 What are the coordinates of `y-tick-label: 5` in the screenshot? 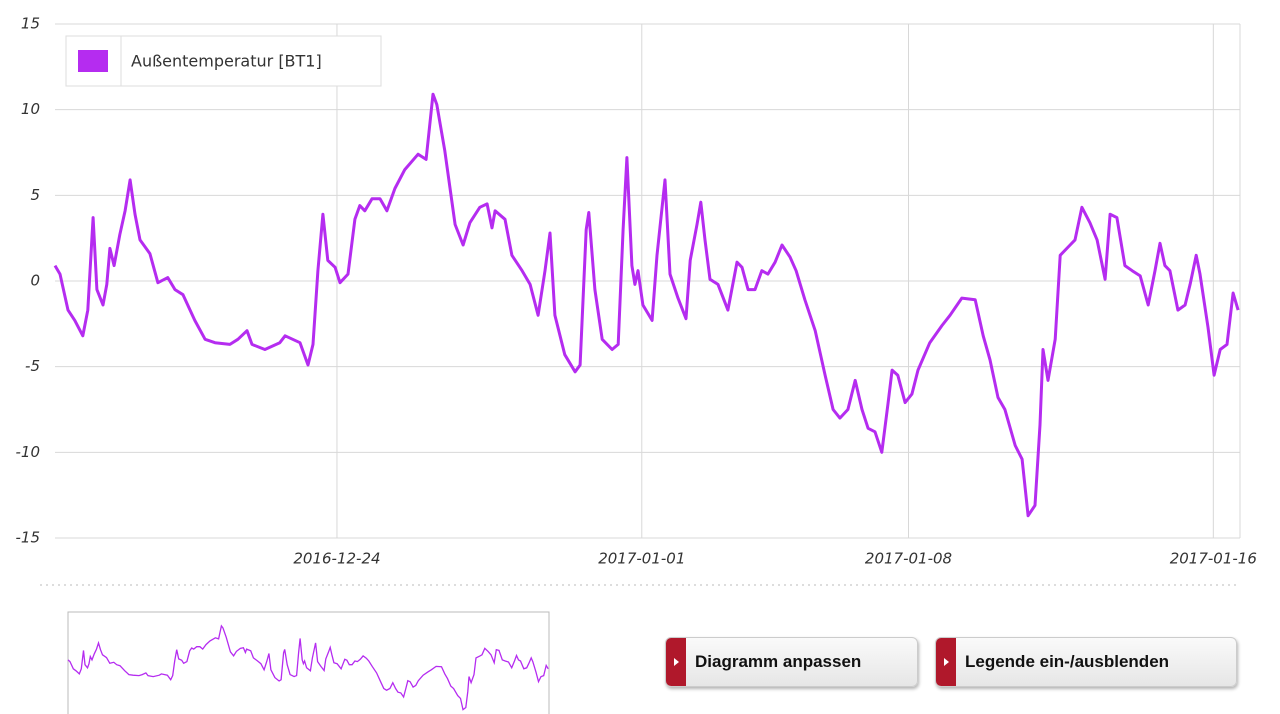 It's located at (35, 195).